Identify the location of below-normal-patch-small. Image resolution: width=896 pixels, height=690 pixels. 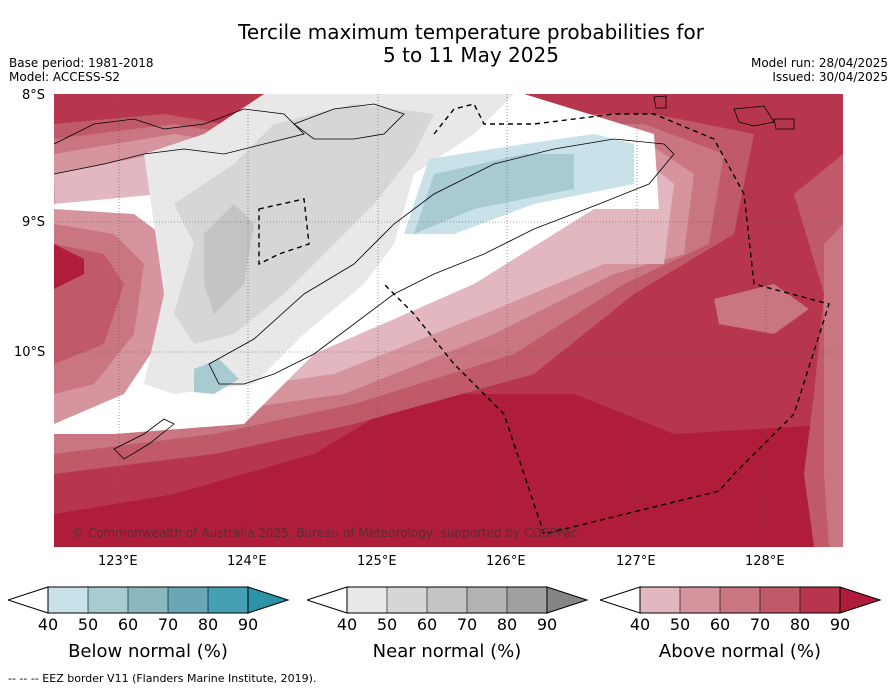
(216, 376).